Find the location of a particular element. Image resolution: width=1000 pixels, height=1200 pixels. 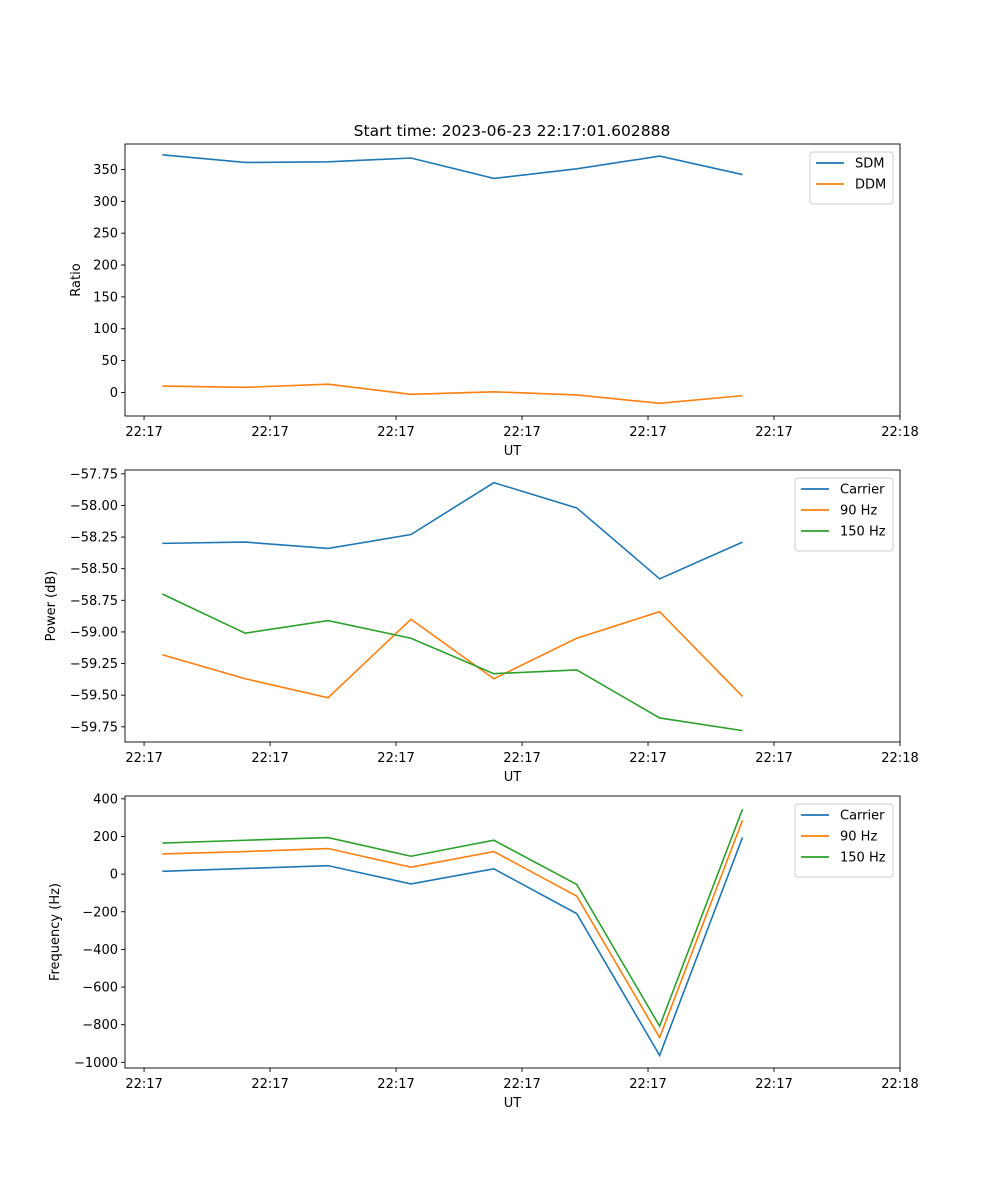

y-tick-label: −200 is located at coordinates (100, 912).